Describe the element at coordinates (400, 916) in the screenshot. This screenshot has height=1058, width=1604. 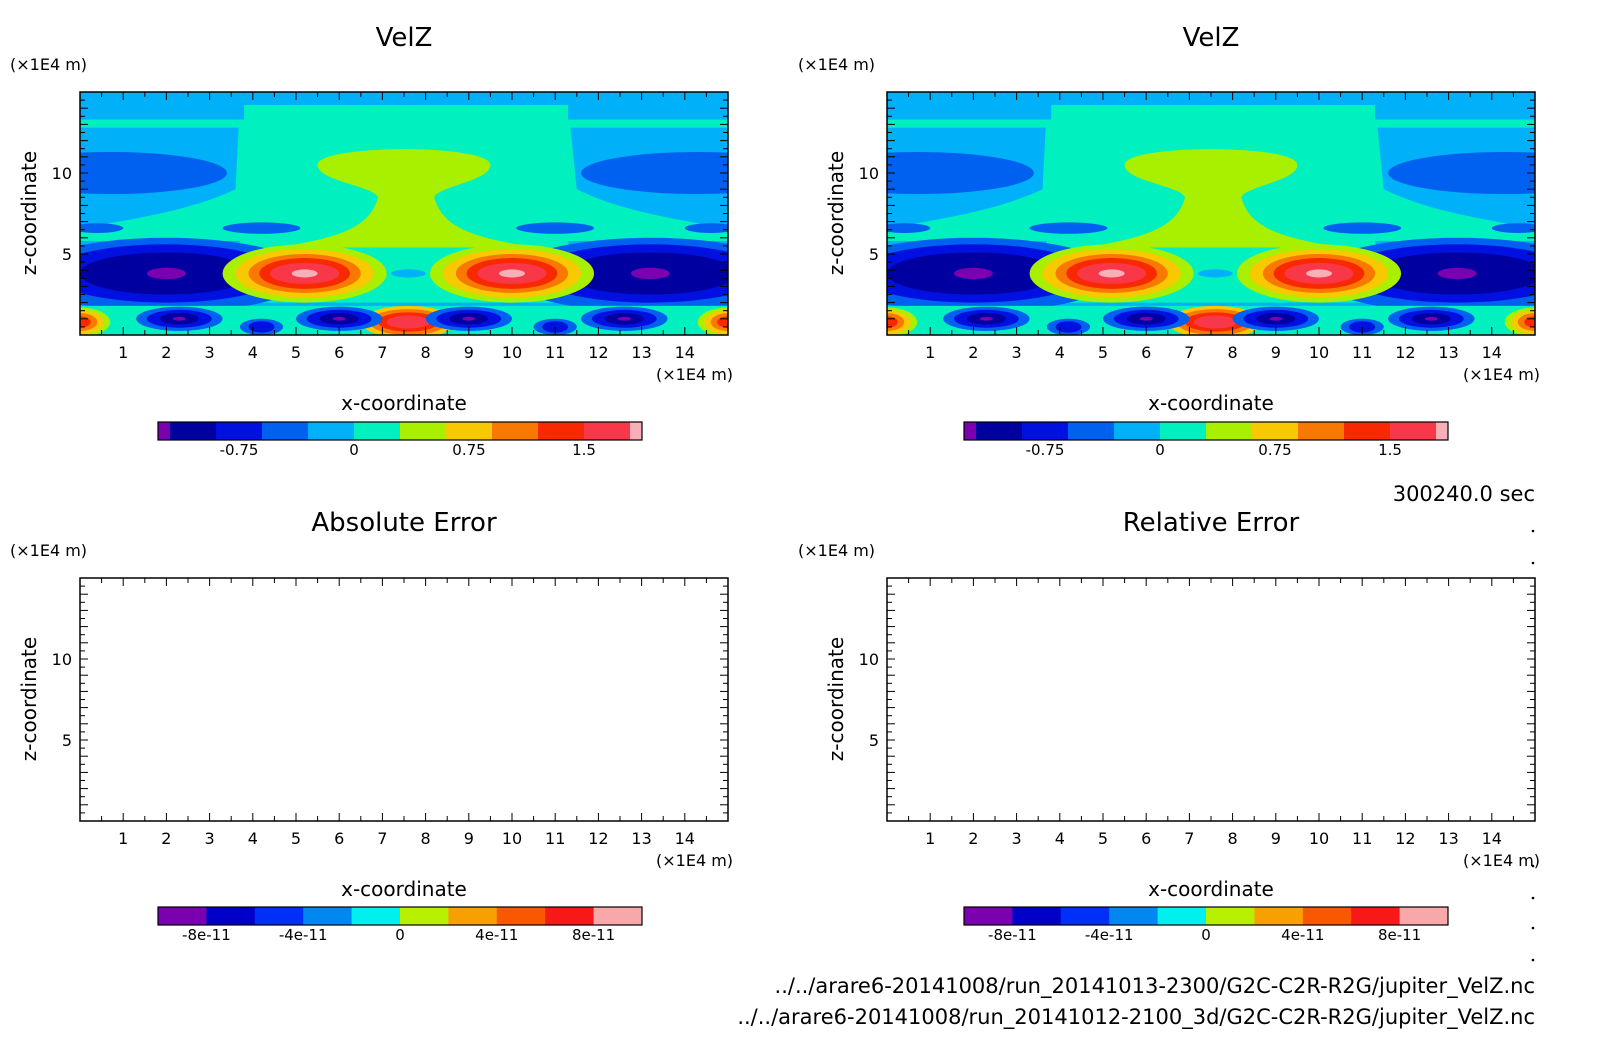
I see `colorbar-frame` at that location.